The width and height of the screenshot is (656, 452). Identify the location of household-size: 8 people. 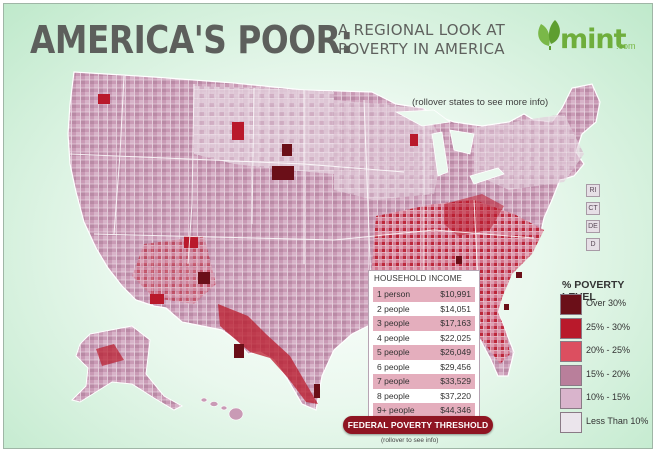
(393, 395).